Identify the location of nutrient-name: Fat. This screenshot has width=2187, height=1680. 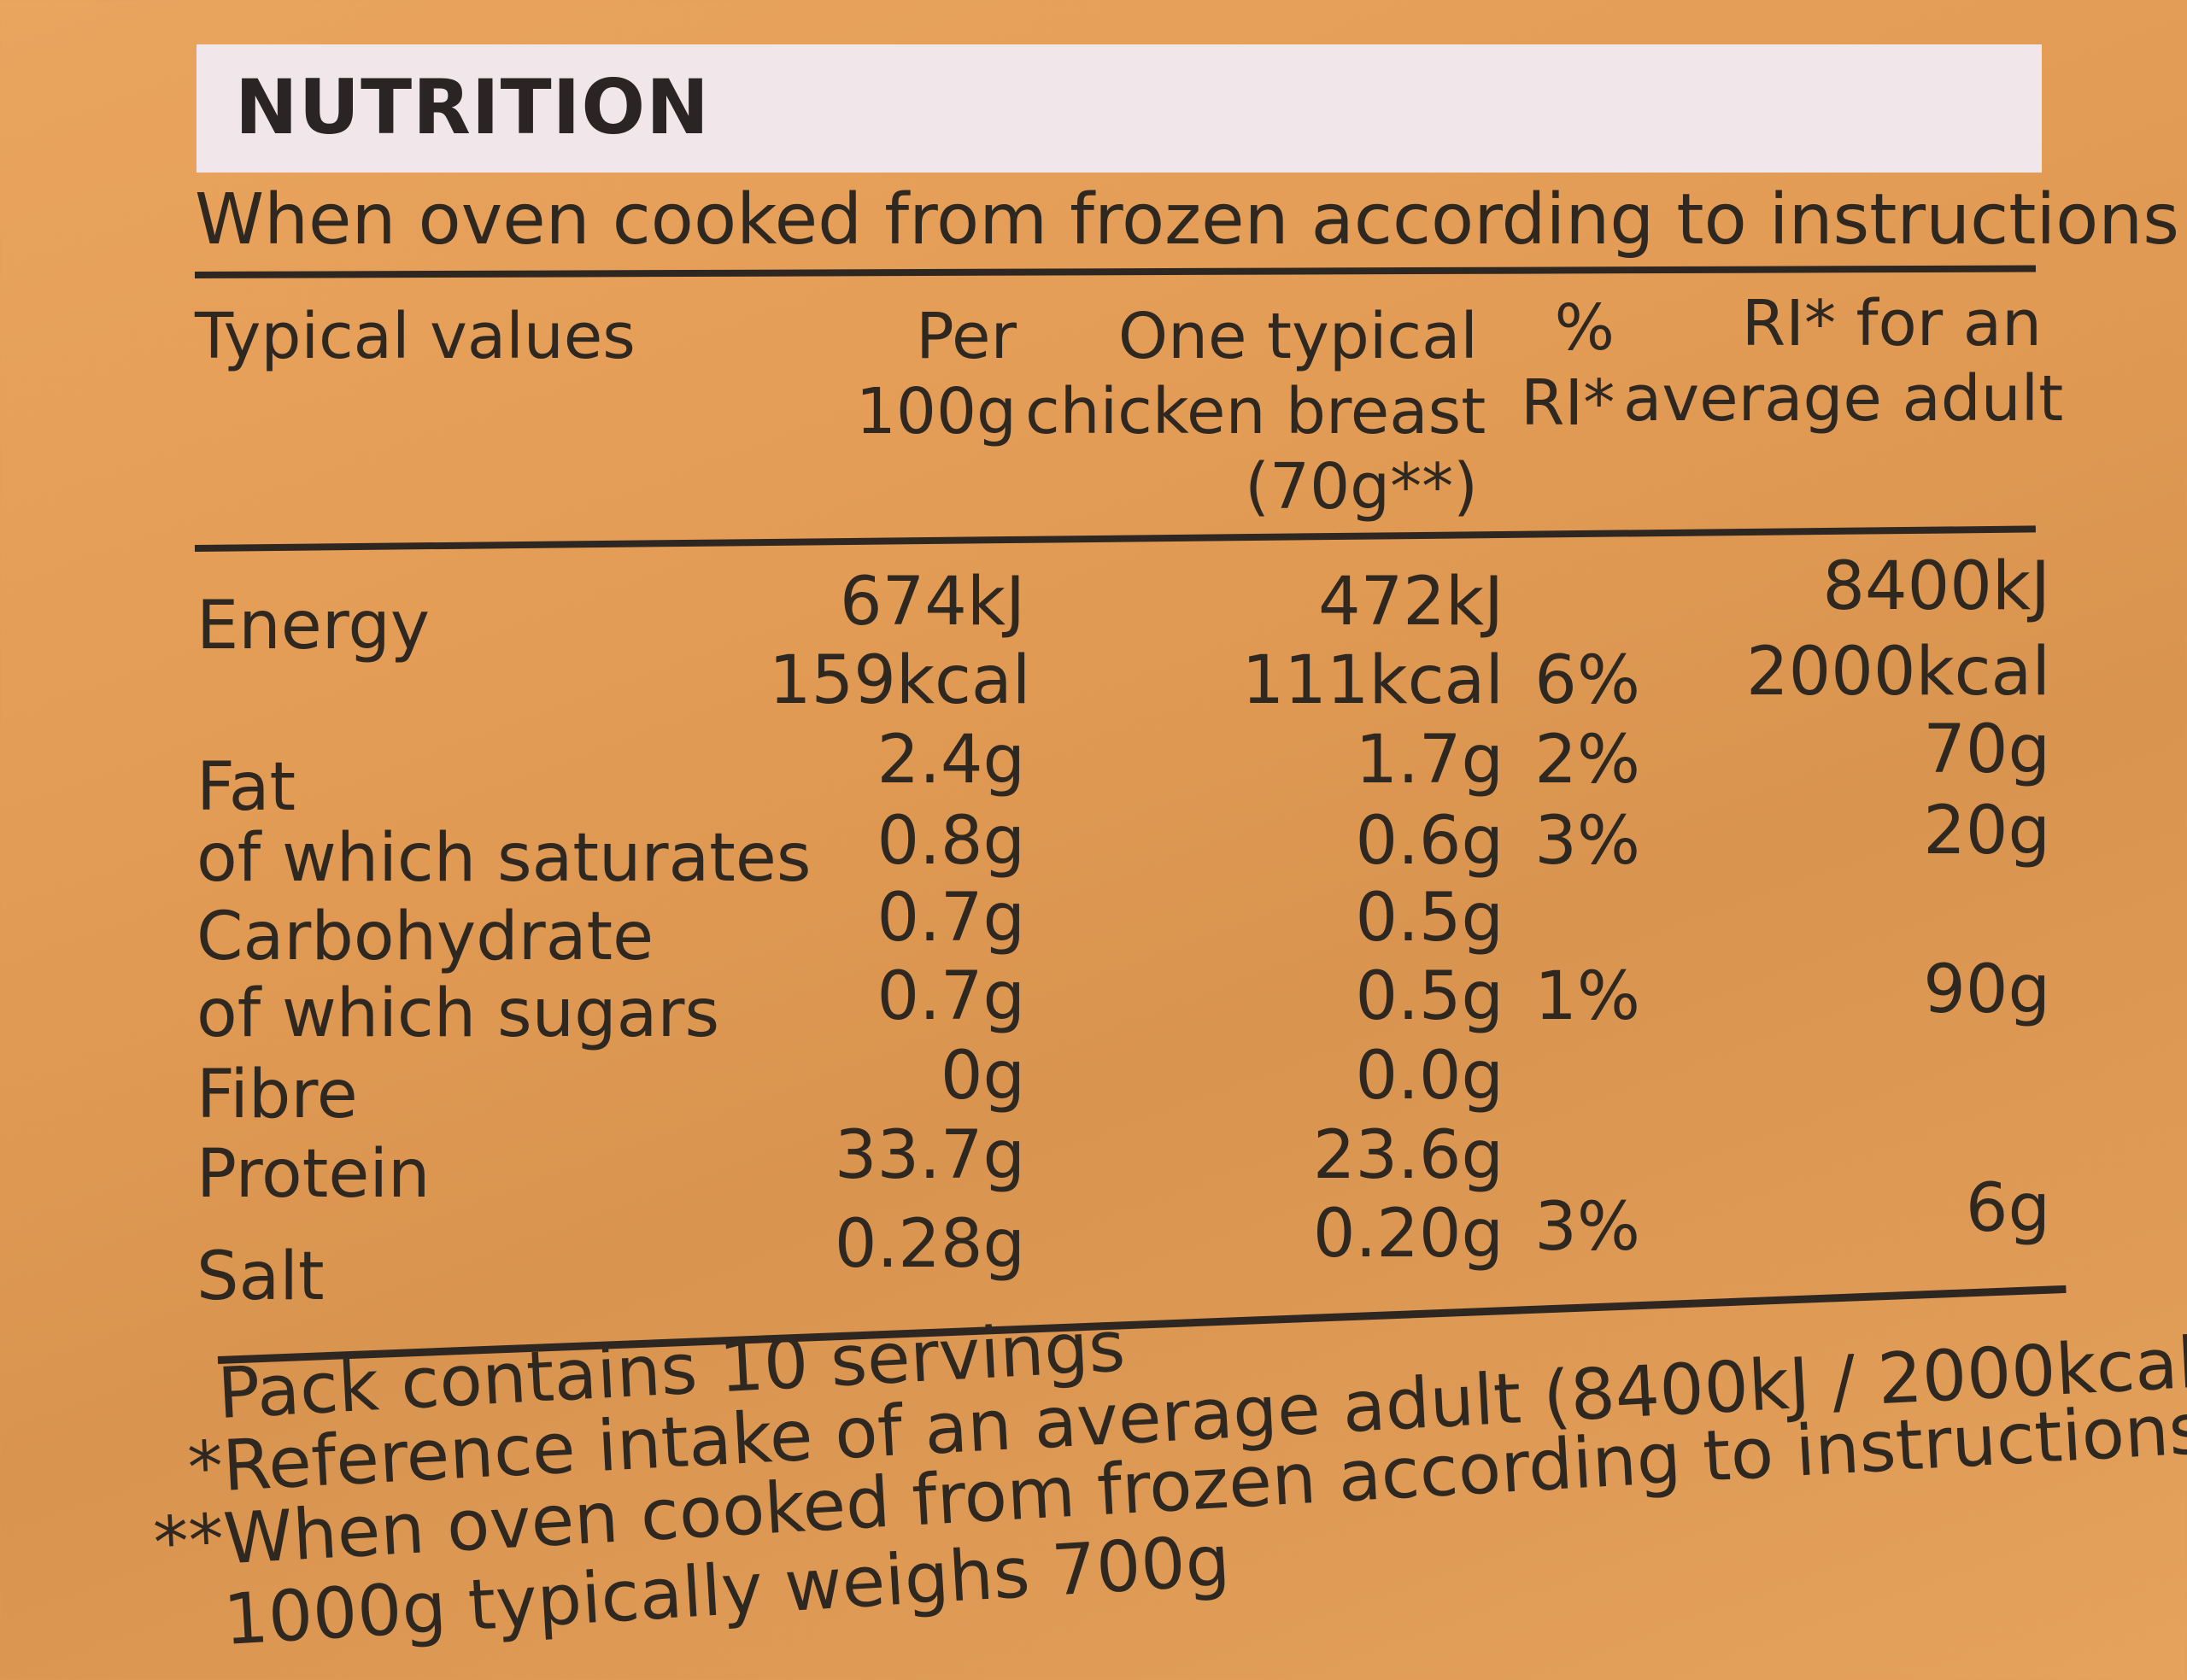
(246, 787).